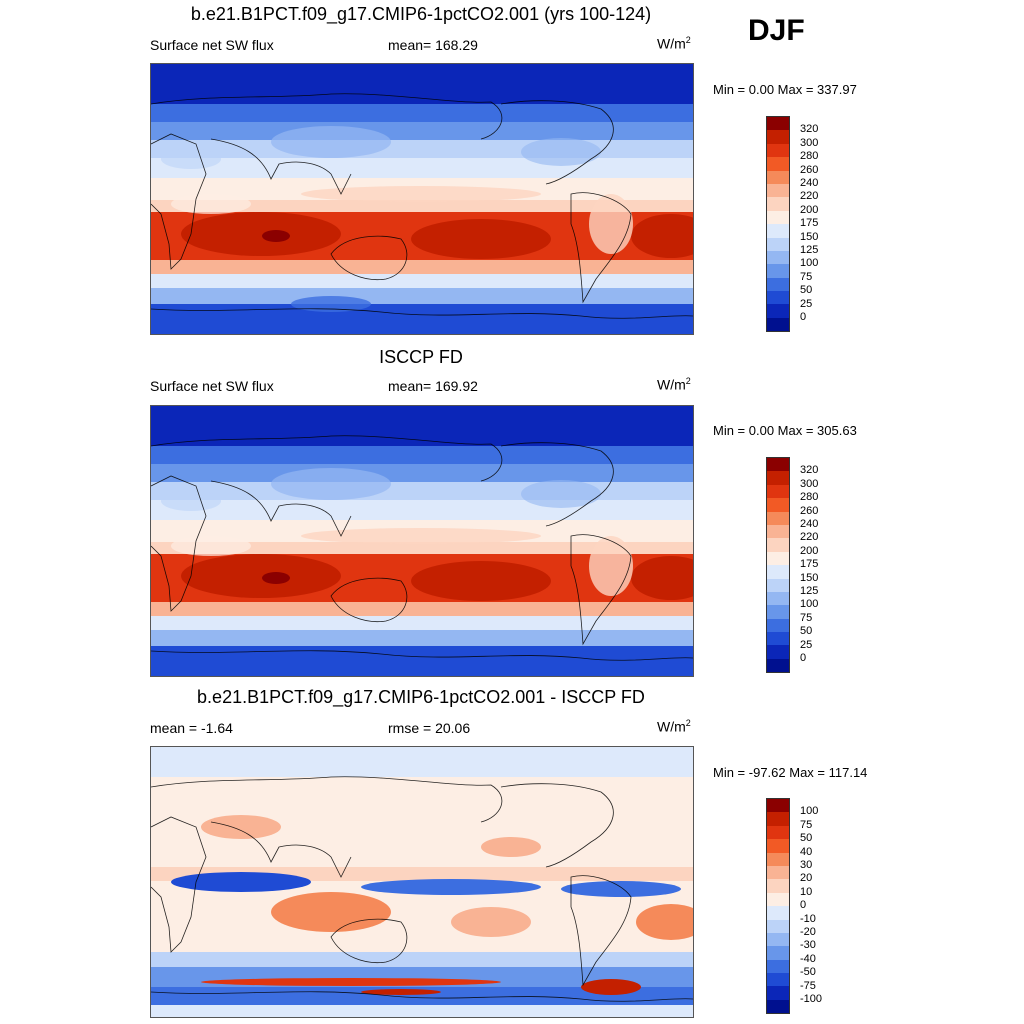 The height and width of the screenshot is (1024, 1024). What do you see at coordinates (806, 878) in the screenshot?
I see `colorbar-tick-label: 20` at bounding box center [806, 878].